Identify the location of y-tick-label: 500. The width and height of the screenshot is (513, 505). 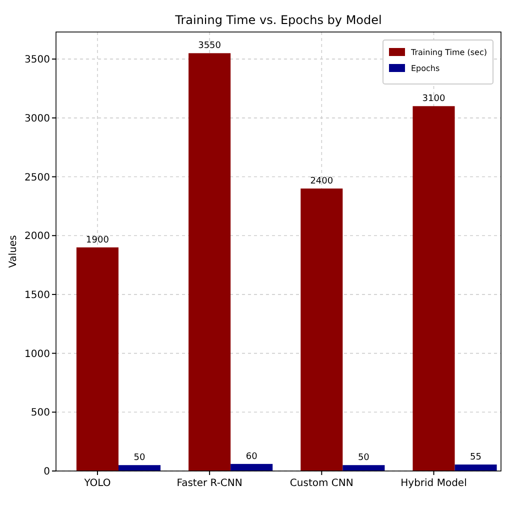
(40, 413).